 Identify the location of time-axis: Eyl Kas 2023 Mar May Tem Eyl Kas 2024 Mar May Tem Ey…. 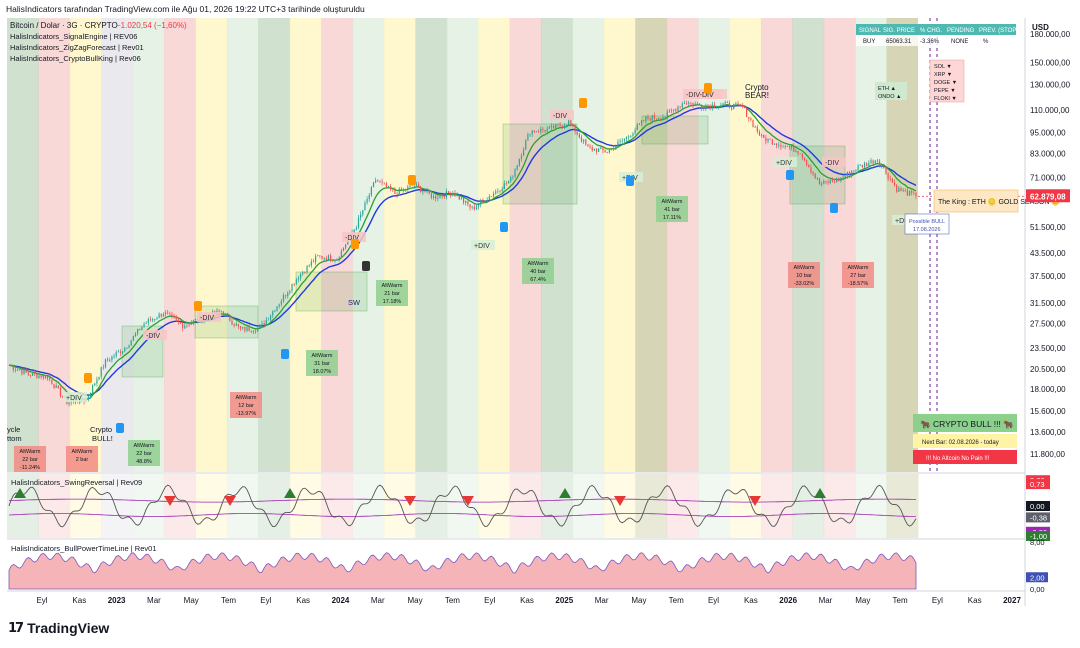
(528, 600).